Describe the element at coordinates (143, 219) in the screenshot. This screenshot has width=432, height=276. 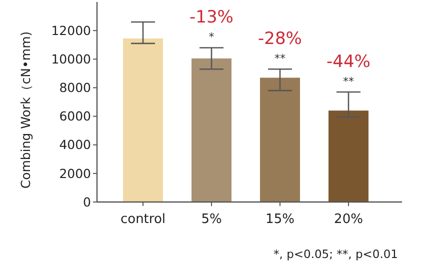
I see `x-tick-label: control` at that location.